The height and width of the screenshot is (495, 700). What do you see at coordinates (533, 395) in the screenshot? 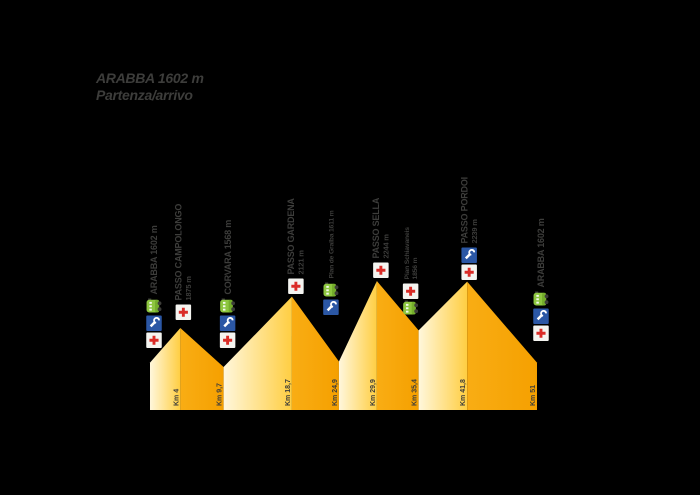
I see `km-distance-label: Km 51` at bounding box center [533, 395].